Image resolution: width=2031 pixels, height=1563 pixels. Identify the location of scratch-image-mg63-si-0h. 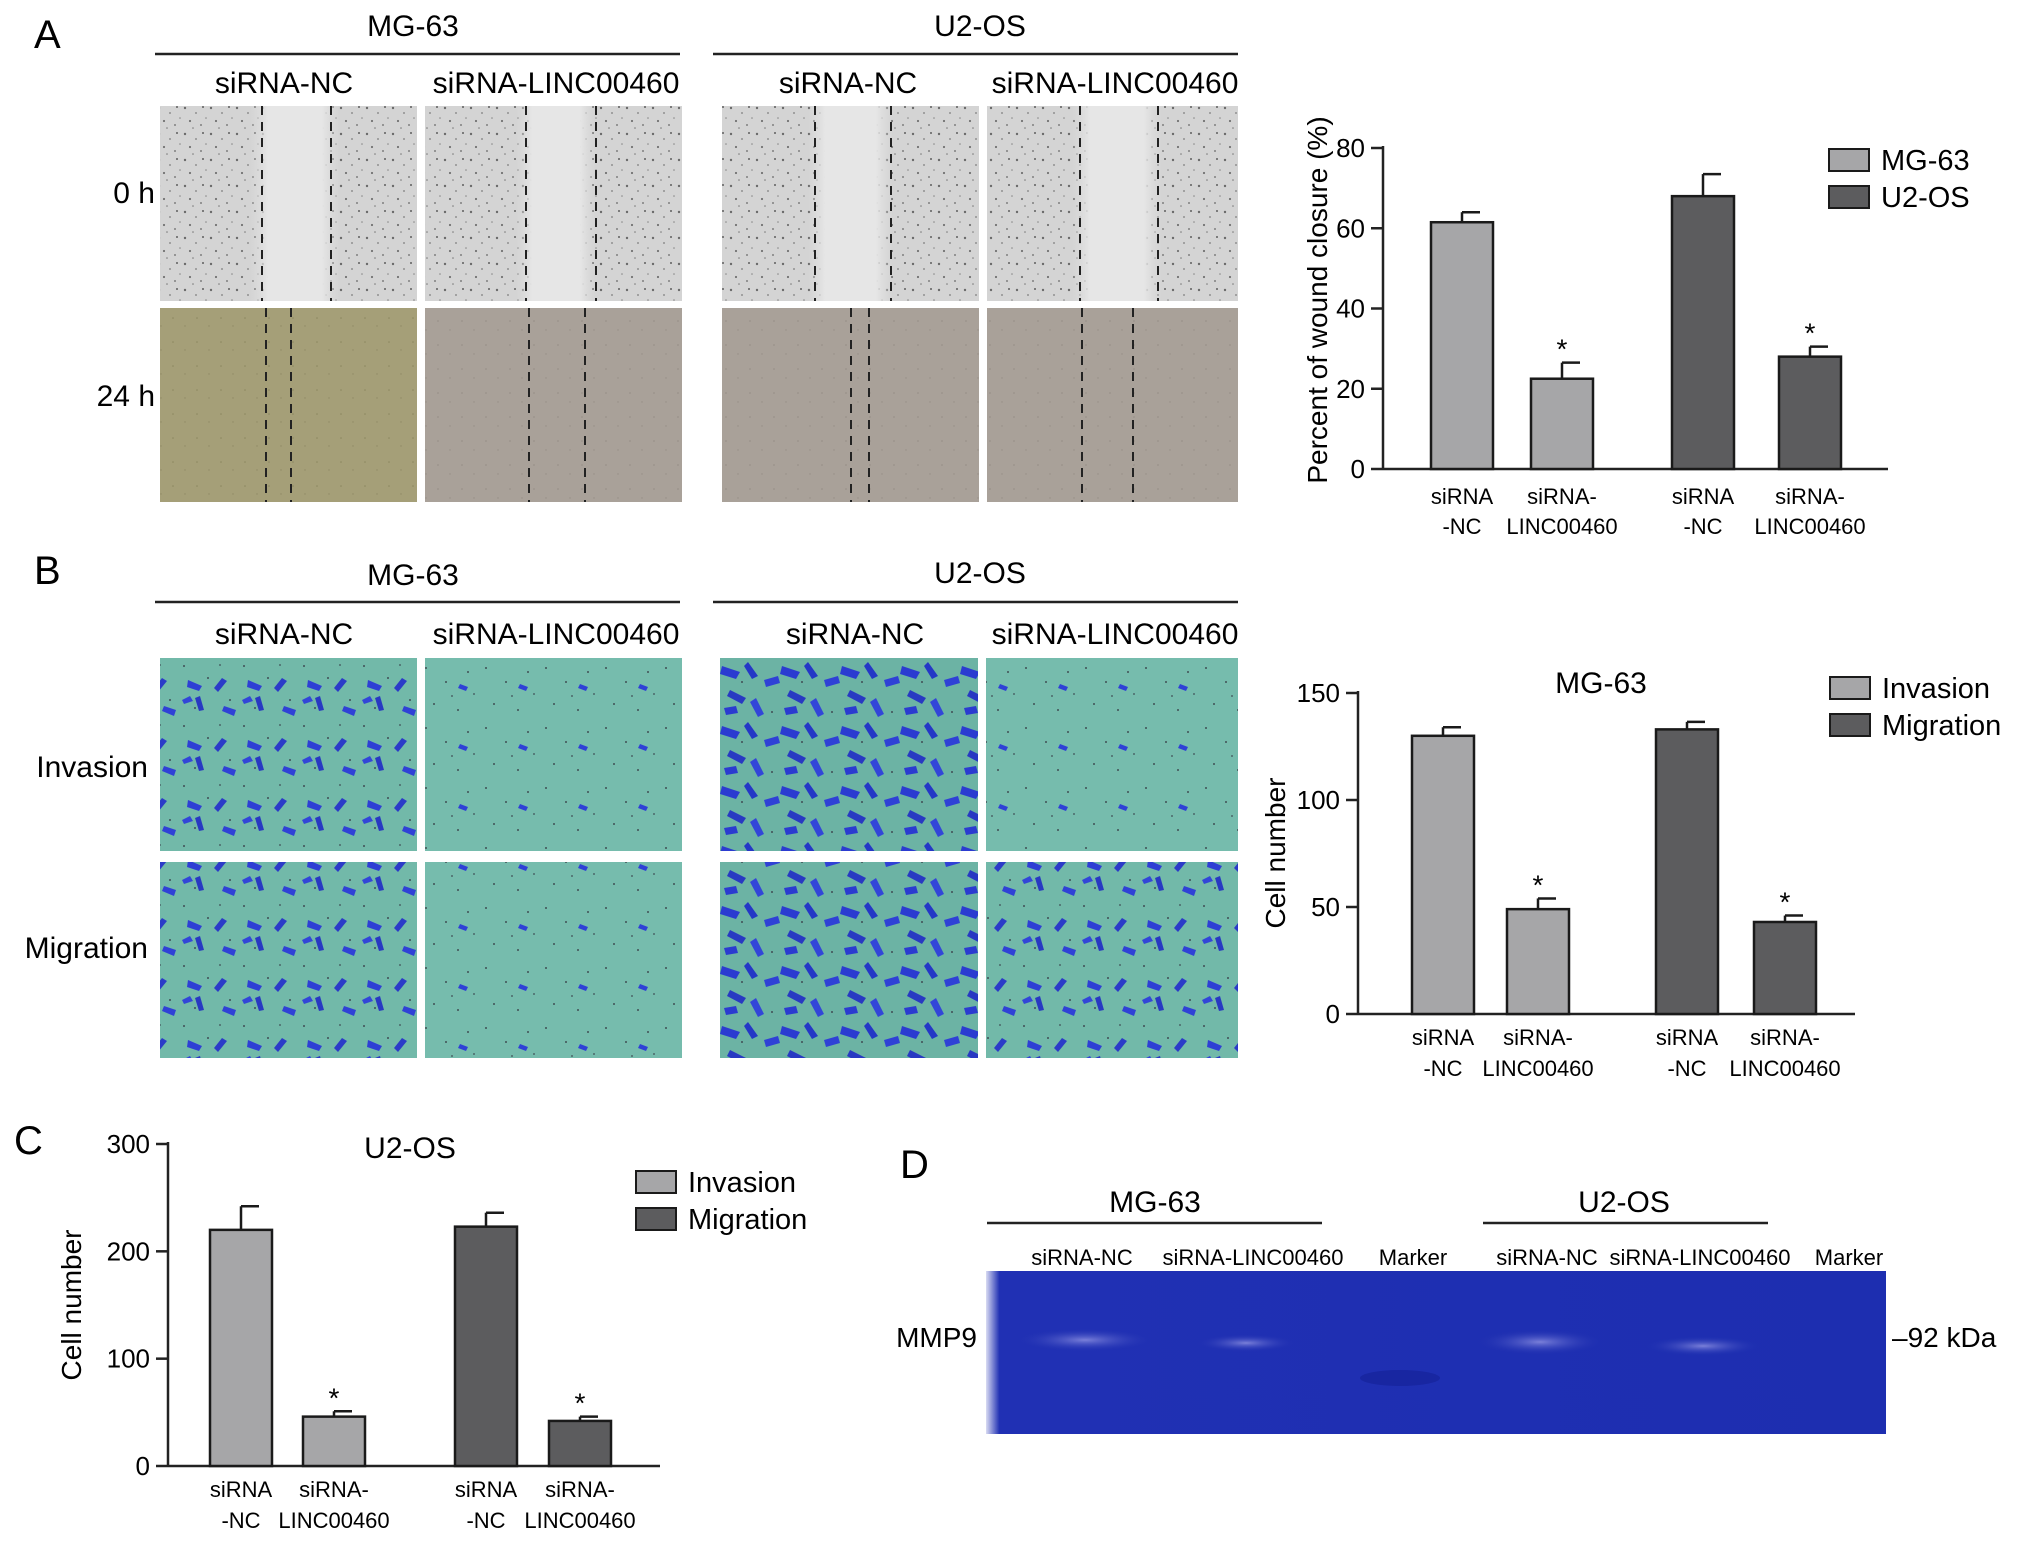
(553, 203).